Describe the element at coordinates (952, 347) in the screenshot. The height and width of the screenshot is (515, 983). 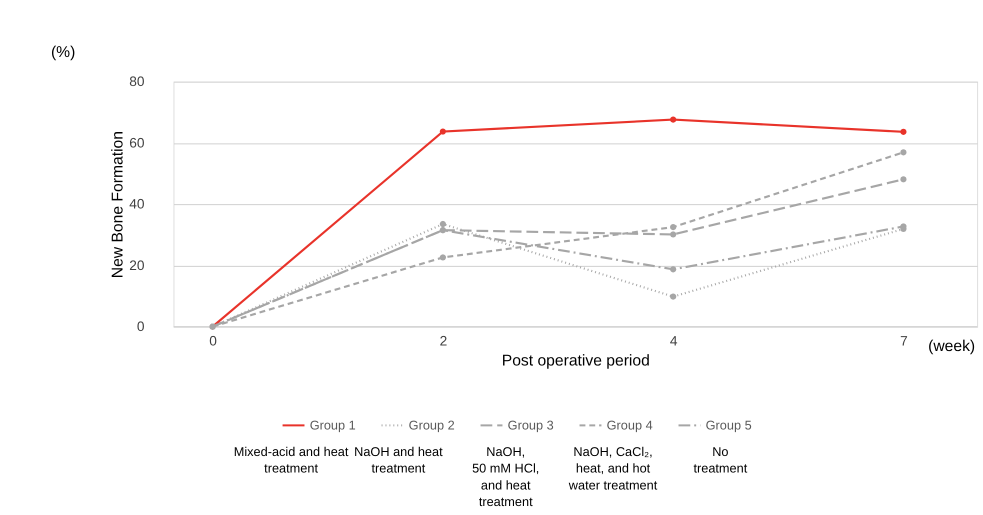
I see `text: (week)` at that location.